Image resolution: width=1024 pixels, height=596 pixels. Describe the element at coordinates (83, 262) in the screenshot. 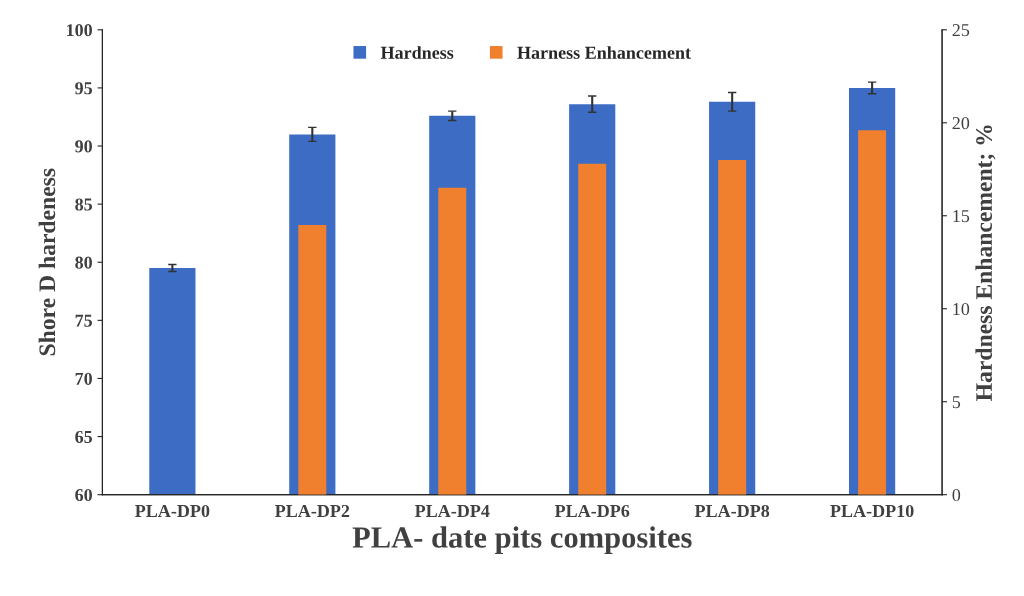

I see `y-tick-label: 80` at that location.